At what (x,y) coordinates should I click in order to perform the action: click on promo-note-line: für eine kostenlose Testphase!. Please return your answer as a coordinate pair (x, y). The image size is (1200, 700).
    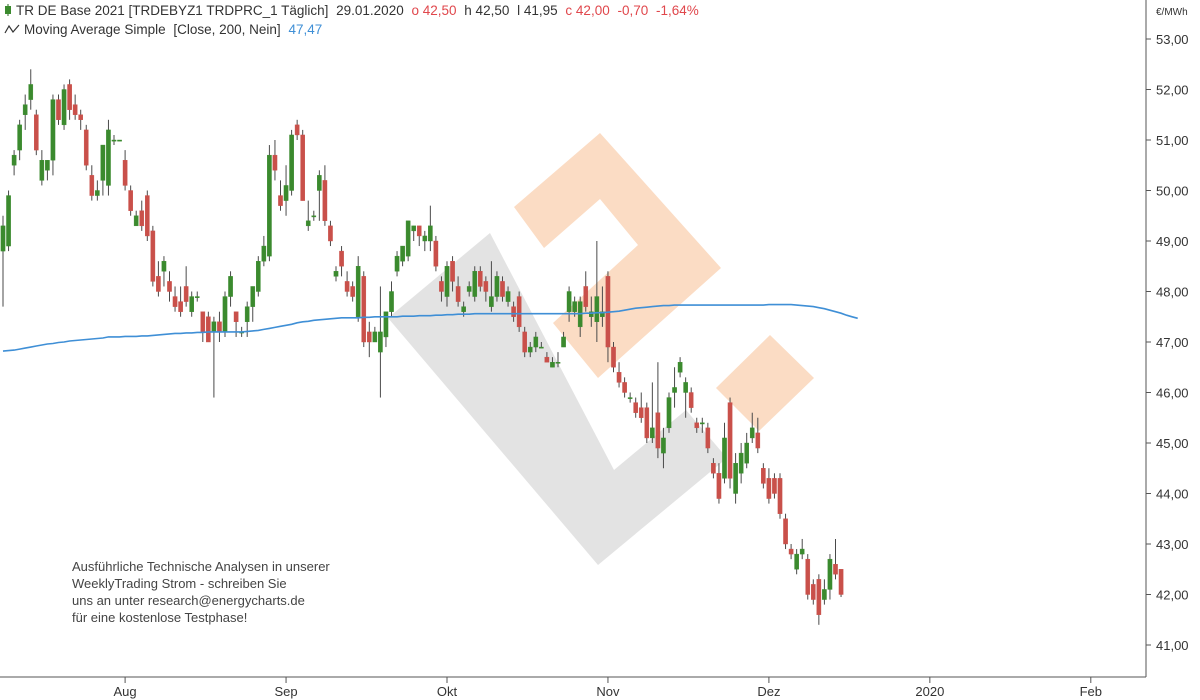
    Looking at the image, I should click on (160, 617).